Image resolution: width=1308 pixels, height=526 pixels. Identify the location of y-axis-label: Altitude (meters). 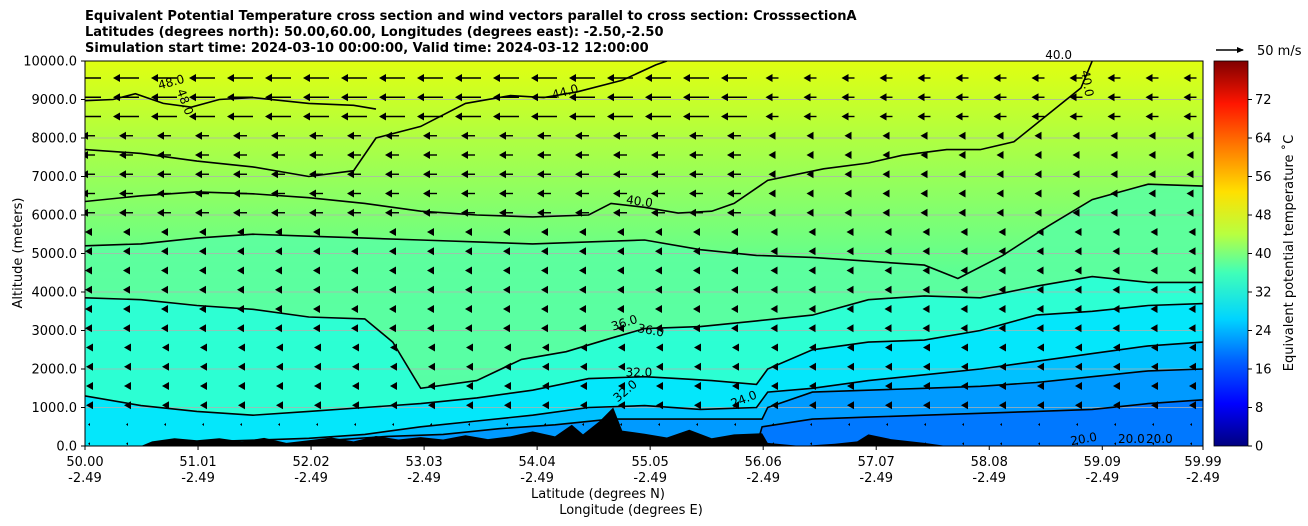
(18, 253).